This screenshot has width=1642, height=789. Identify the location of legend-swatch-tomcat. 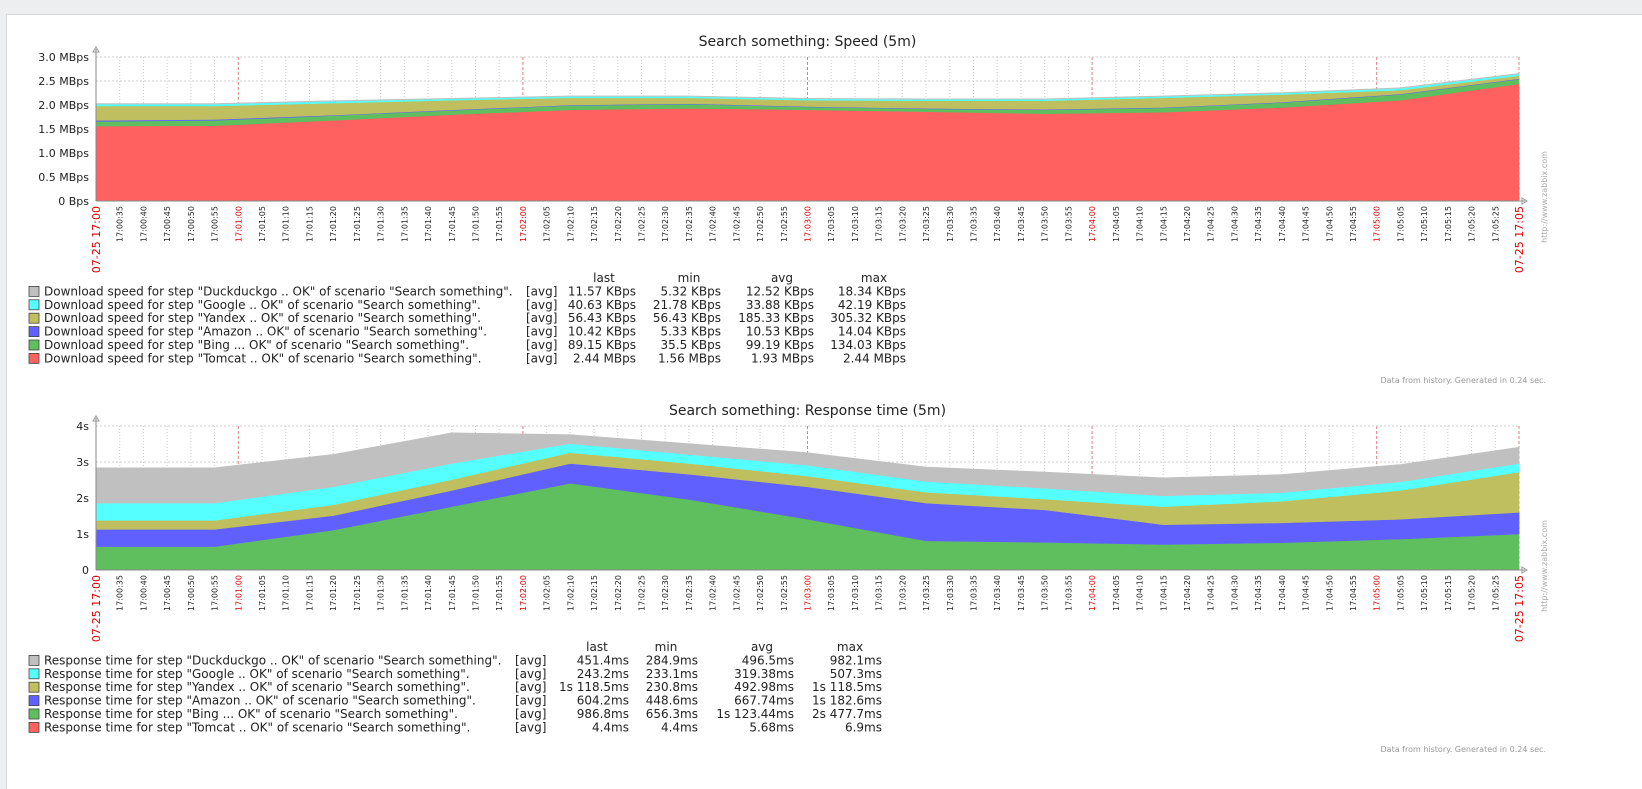
(34, 727).